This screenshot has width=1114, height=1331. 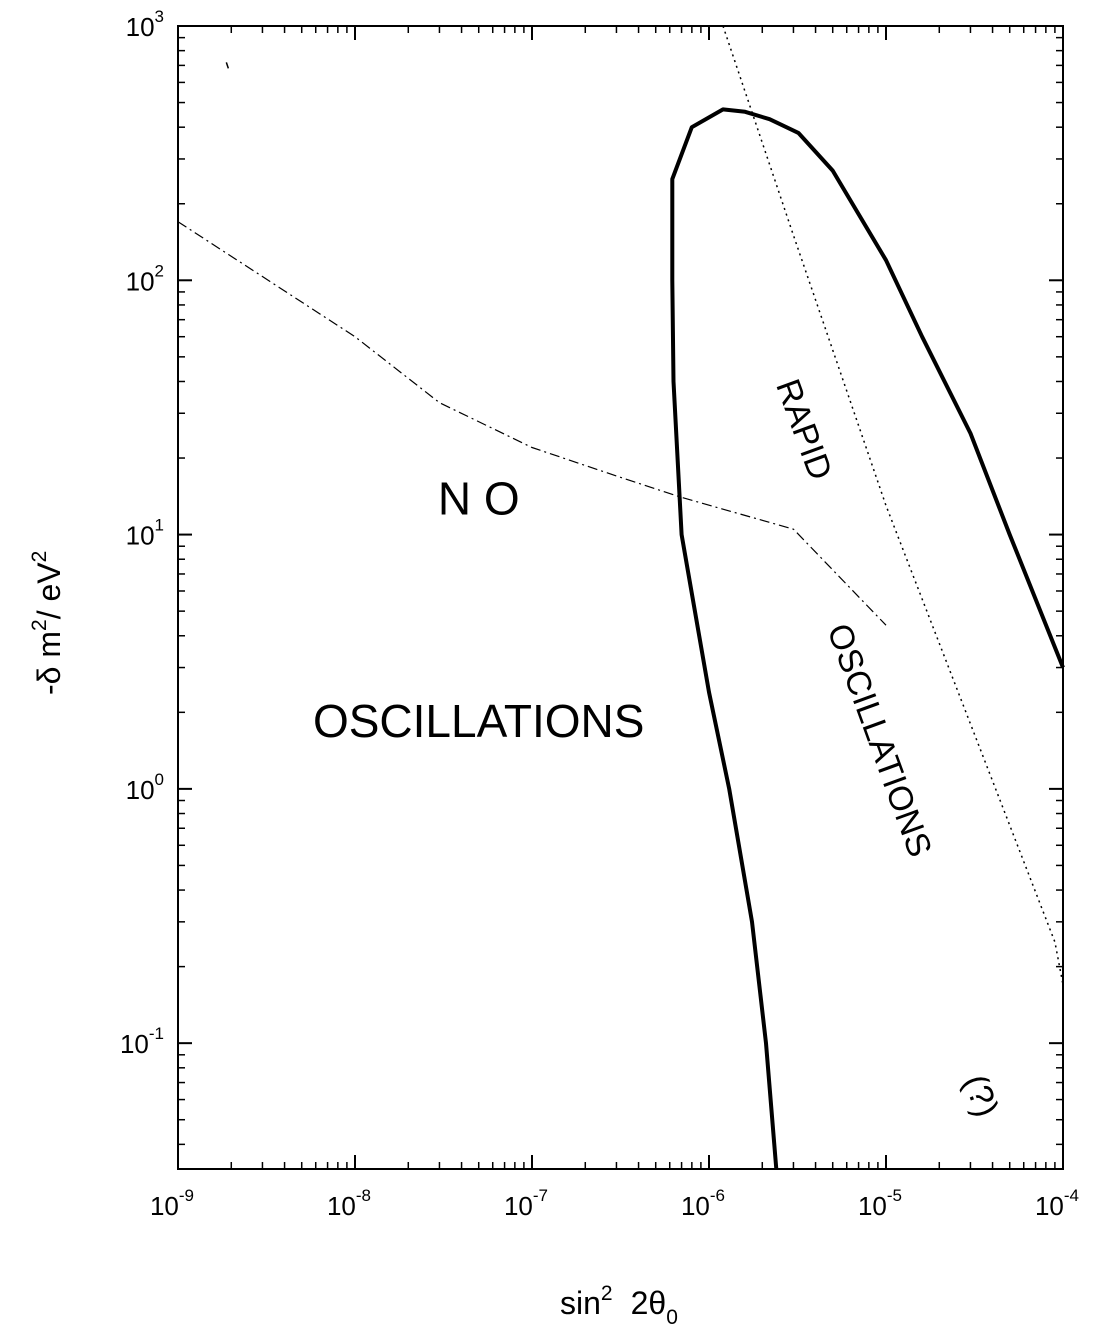 I want to click on y-tick-label: 10¹, so click(x=145, y=533).